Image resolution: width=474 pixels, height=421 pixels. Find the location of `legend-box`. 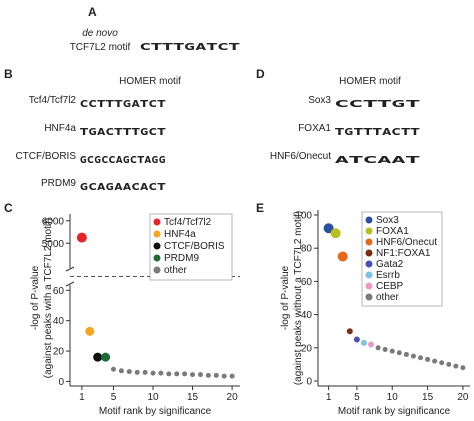

legend-box is located at coordinates (402, 259).